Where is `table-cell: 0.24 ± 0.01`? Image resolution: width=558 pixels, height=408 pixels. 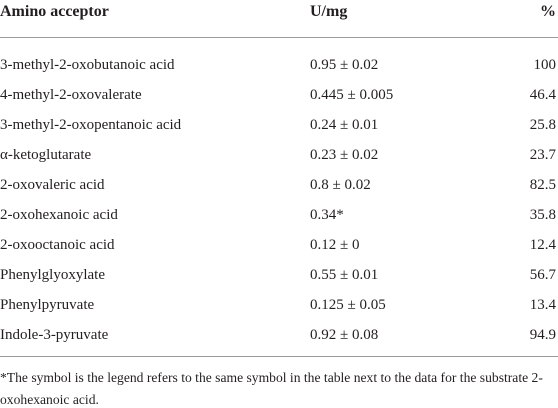 table-cell: 0.24 ± 0.01 is located at coordinates (344, 125).